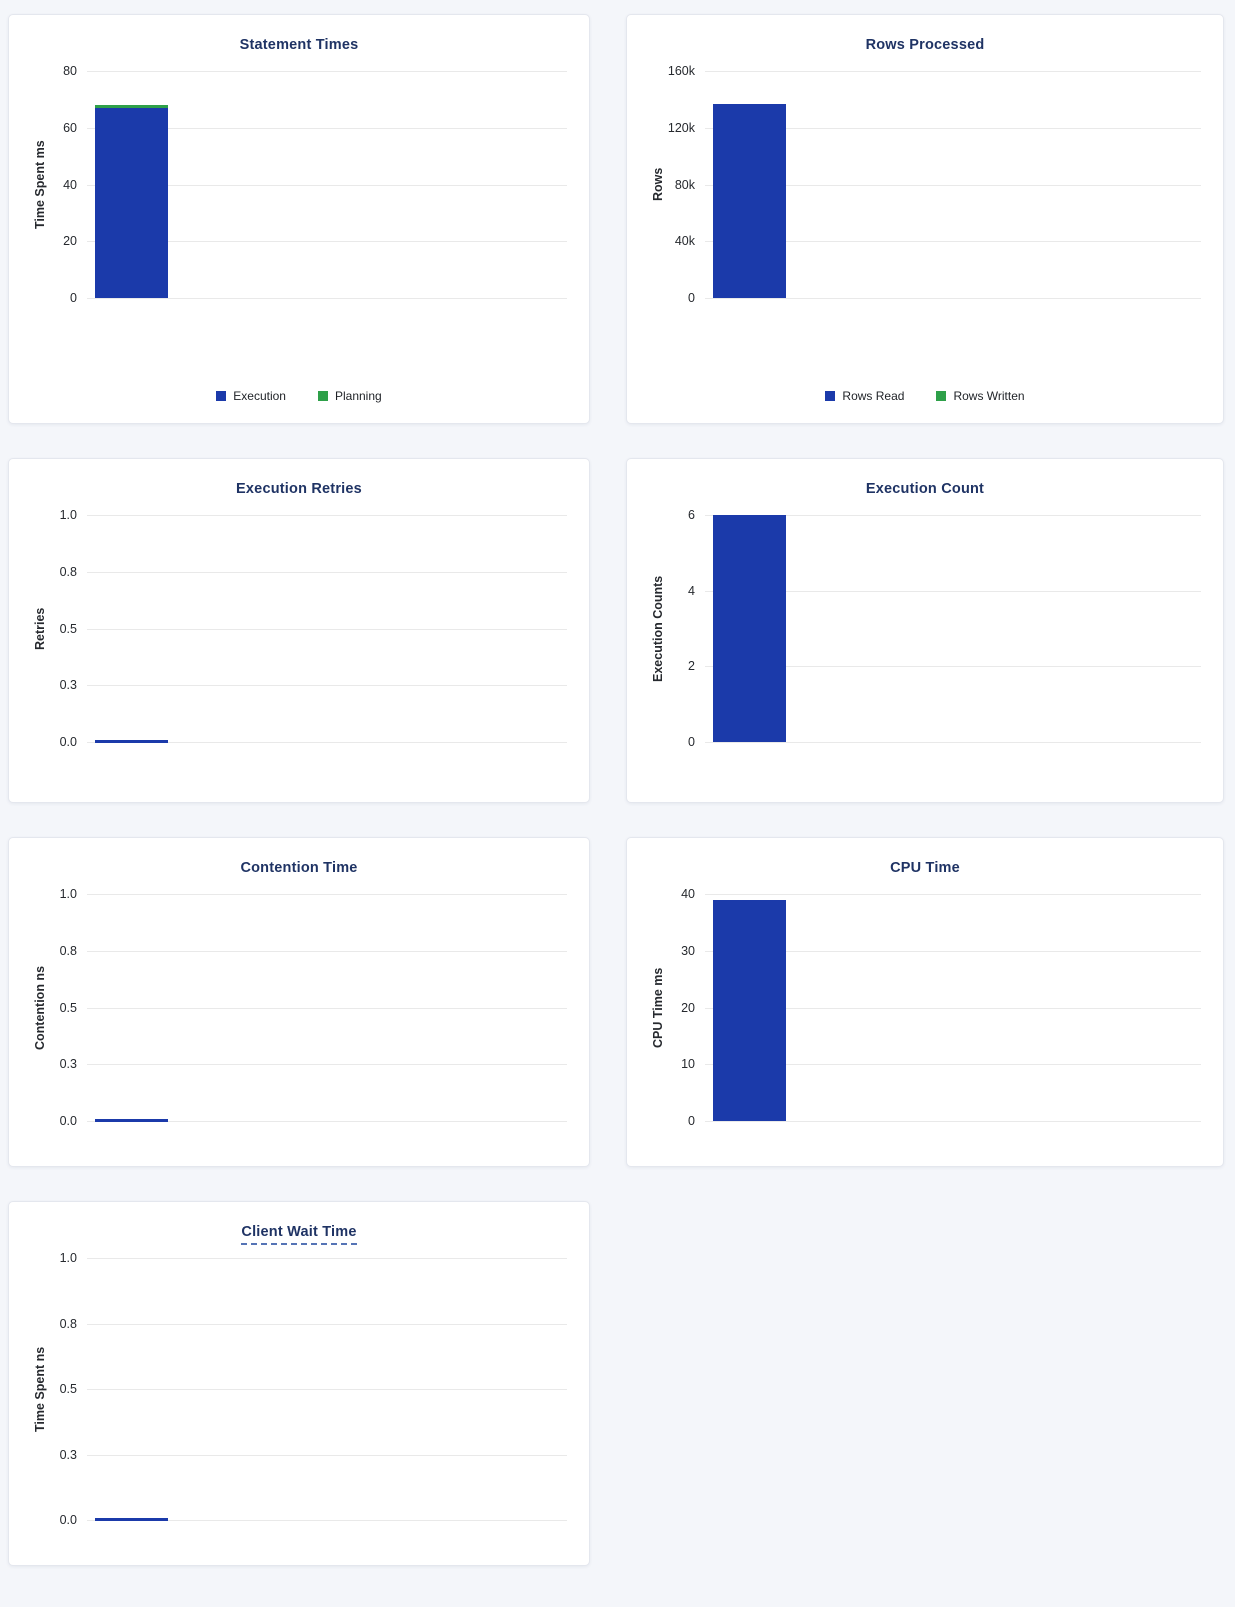  I want to click on chart-title-text: Execution Retries, so click(299, 489).